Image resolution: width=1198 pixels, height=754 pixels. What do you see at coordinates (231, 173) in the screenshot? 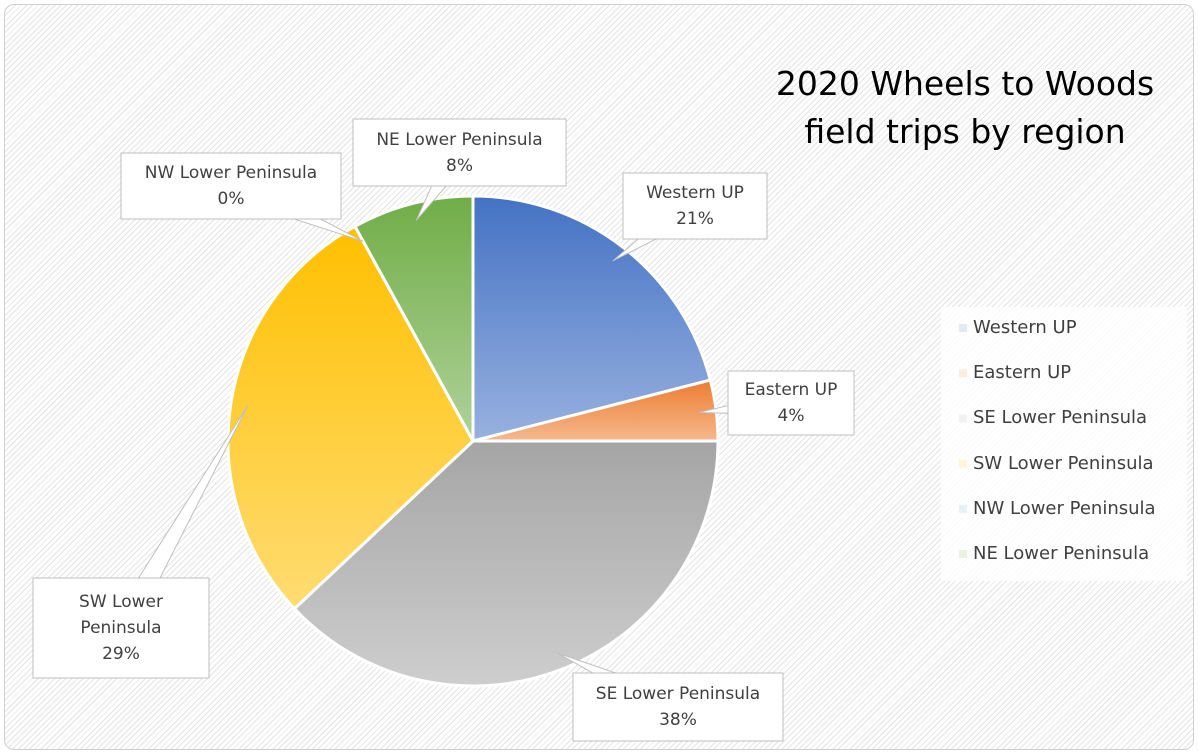
I see `data-label-name: NW Lower Peninsula` at bounding box center [231, 173].